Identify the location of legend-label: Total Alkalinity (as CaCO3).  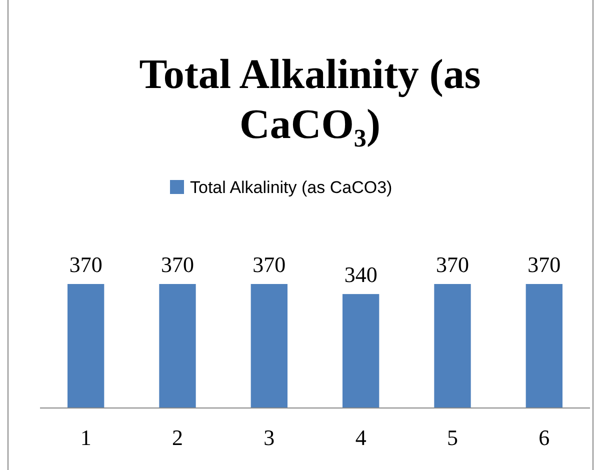
(291, 187).